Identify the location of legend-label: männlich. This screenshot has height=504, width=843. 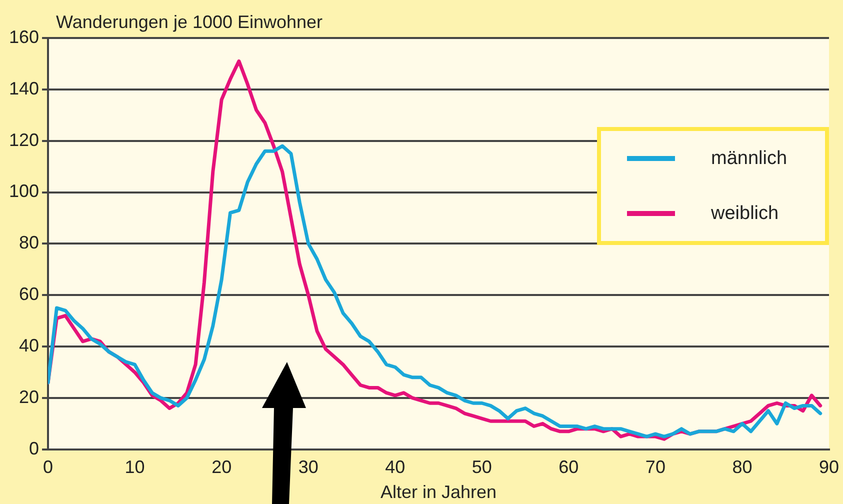
(749, 159).